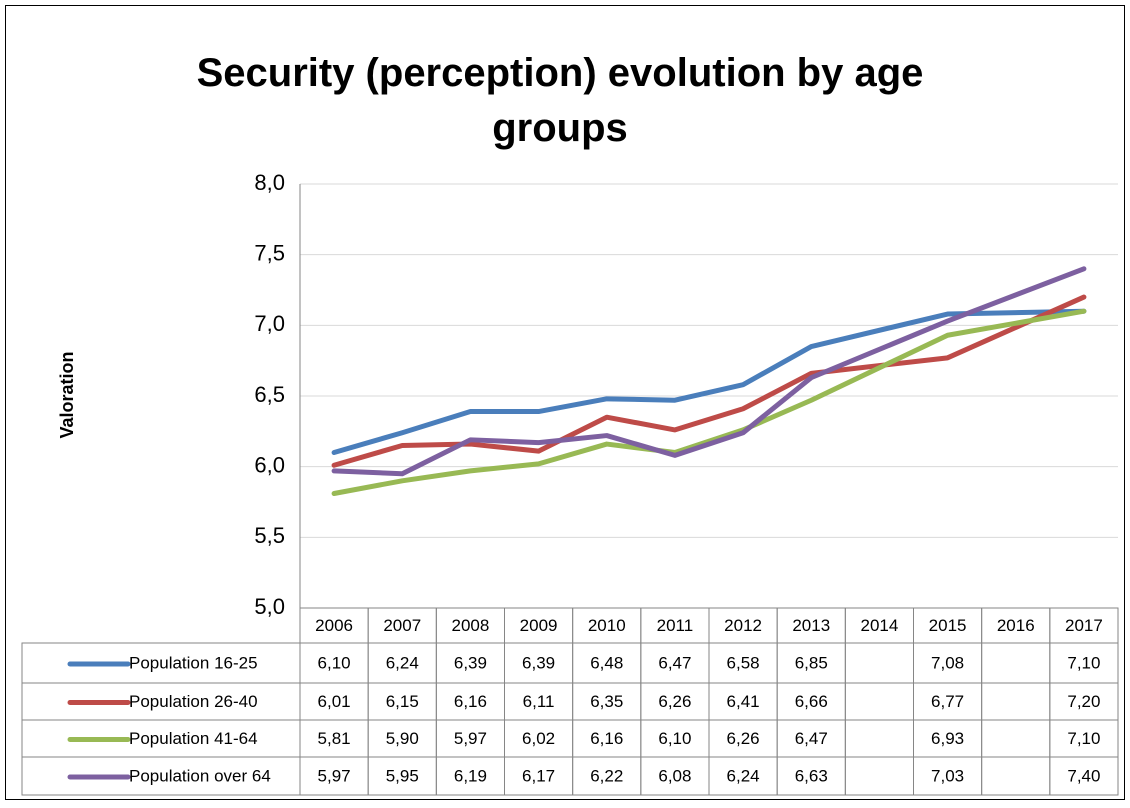  What do you see at coordinates (948, 625) in the screenshot?
I see `x-tick-label: 2015` at bounding box center [948, 625].